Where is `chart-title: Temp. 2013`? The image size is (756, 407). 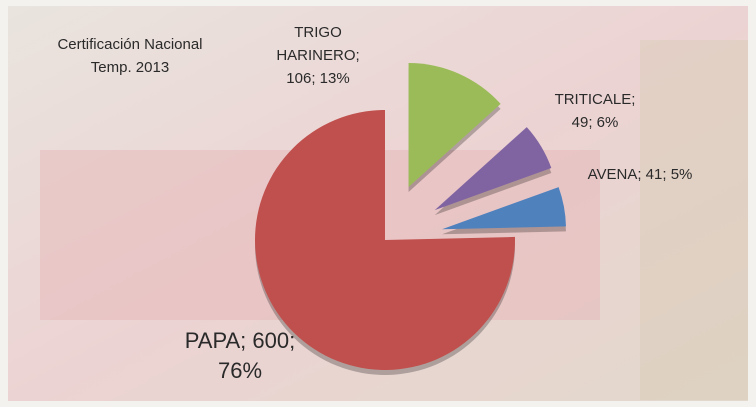
chart-title: Temp. 2013 is located at coordinates (130, 67).